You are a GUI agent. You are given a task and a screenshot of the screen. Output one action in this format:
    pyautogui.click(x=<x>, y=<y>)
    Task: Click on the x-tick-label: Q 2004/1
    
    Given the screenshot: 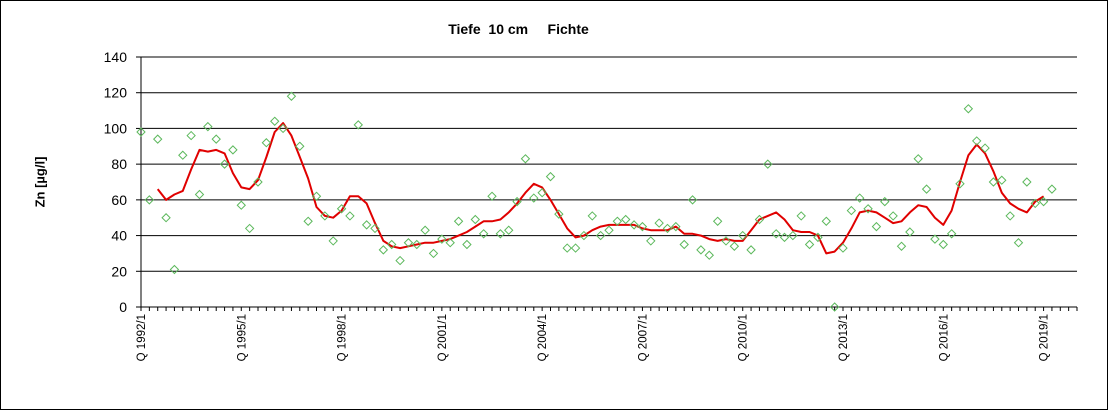 What is the action you would take?
    pyautogui.click(x=543, y=337)
    